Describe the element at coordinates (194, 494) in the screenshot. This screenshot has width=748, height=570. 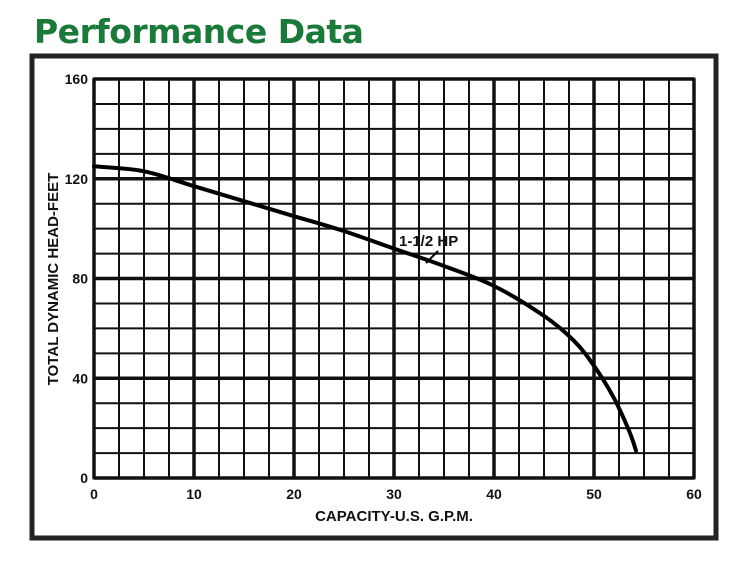
I see `x-tick-label: 10` at that location.